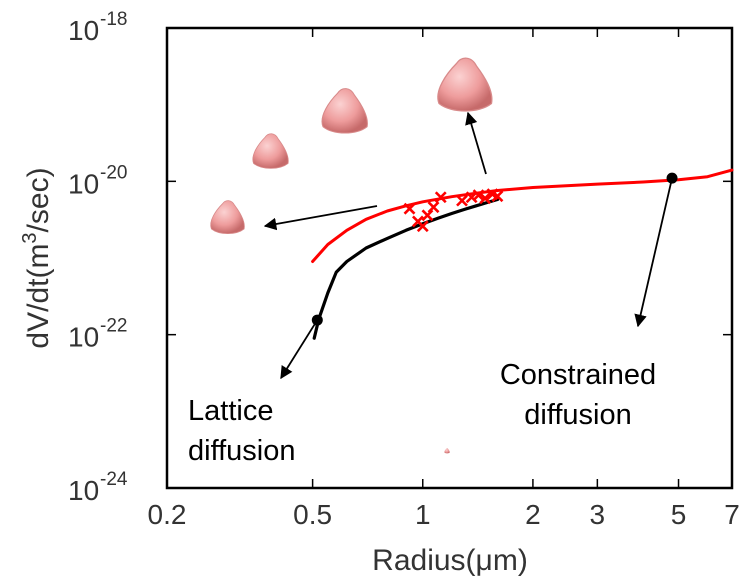 Image resolution: width=742 pixels, height=586 pixels. Describe the element at coordinates (312, 514) in the screenshot. I see `x-tick-label: 0.5` at that location.